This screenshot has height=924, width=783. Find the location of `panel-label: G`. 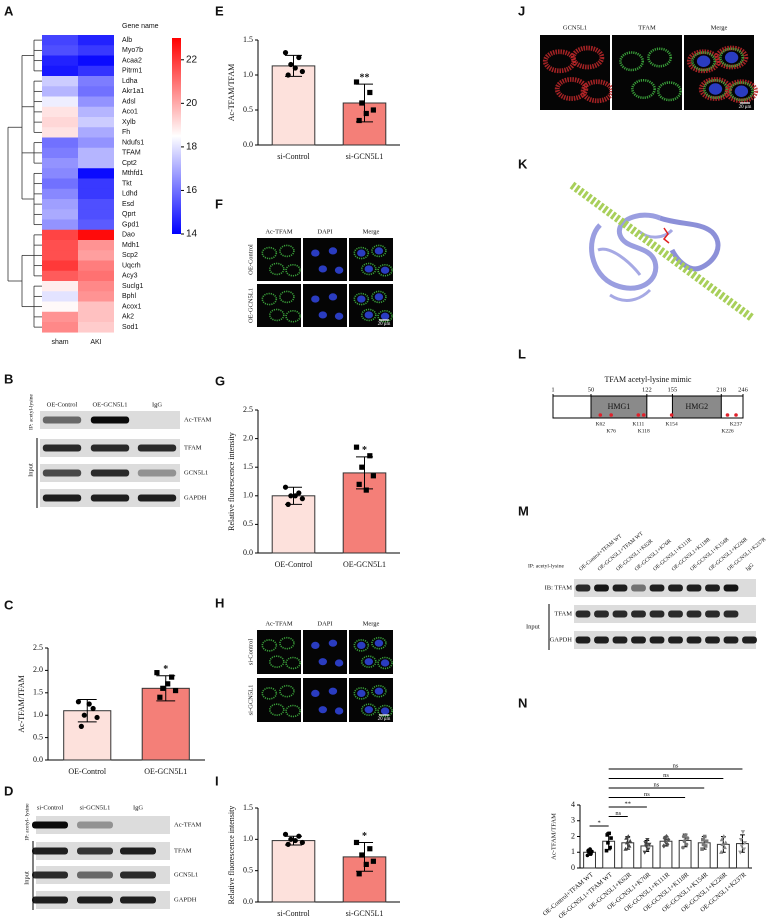

panel-label: G is located at coordinates (220, 380).